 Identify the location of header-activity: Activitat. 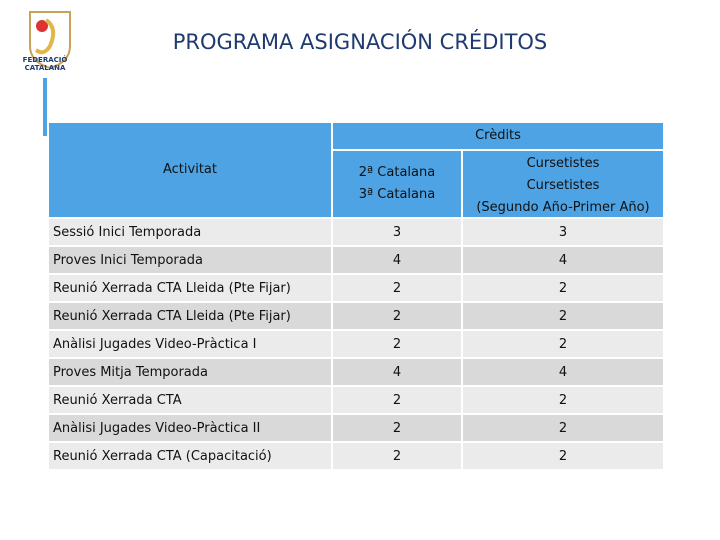
(190, 170).